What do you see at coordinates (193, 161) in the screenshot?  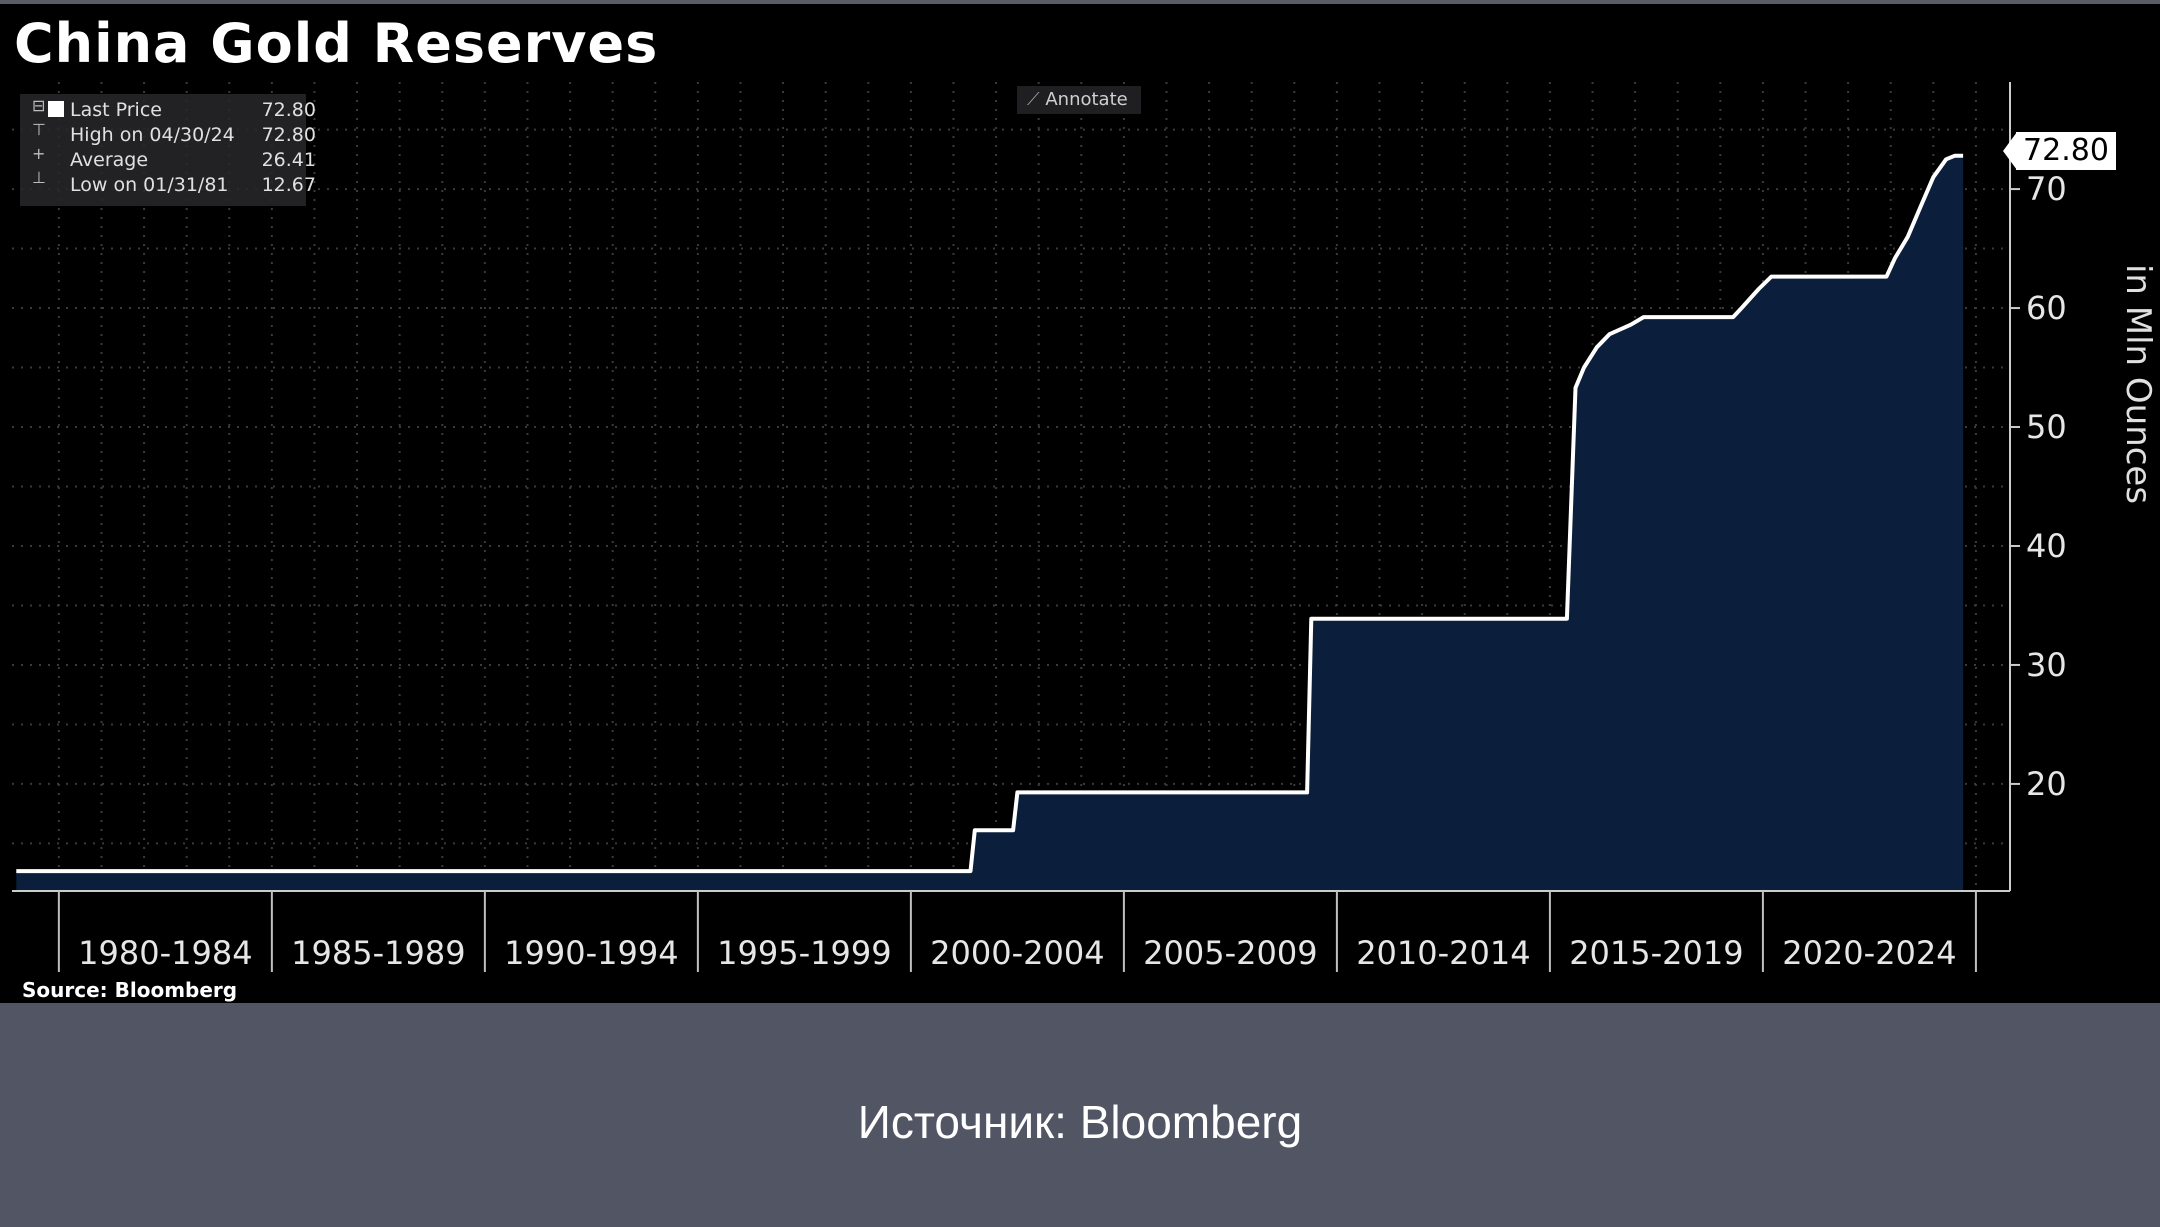 I see `legend-item-average: Average 26.41` at bounding box center [193, 161].